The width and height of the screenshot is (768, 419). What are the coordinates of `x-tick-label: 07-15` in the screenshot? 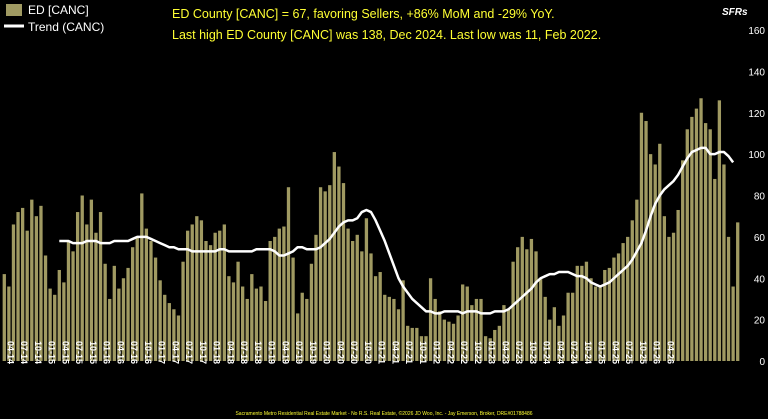 It's located at (79, 352).